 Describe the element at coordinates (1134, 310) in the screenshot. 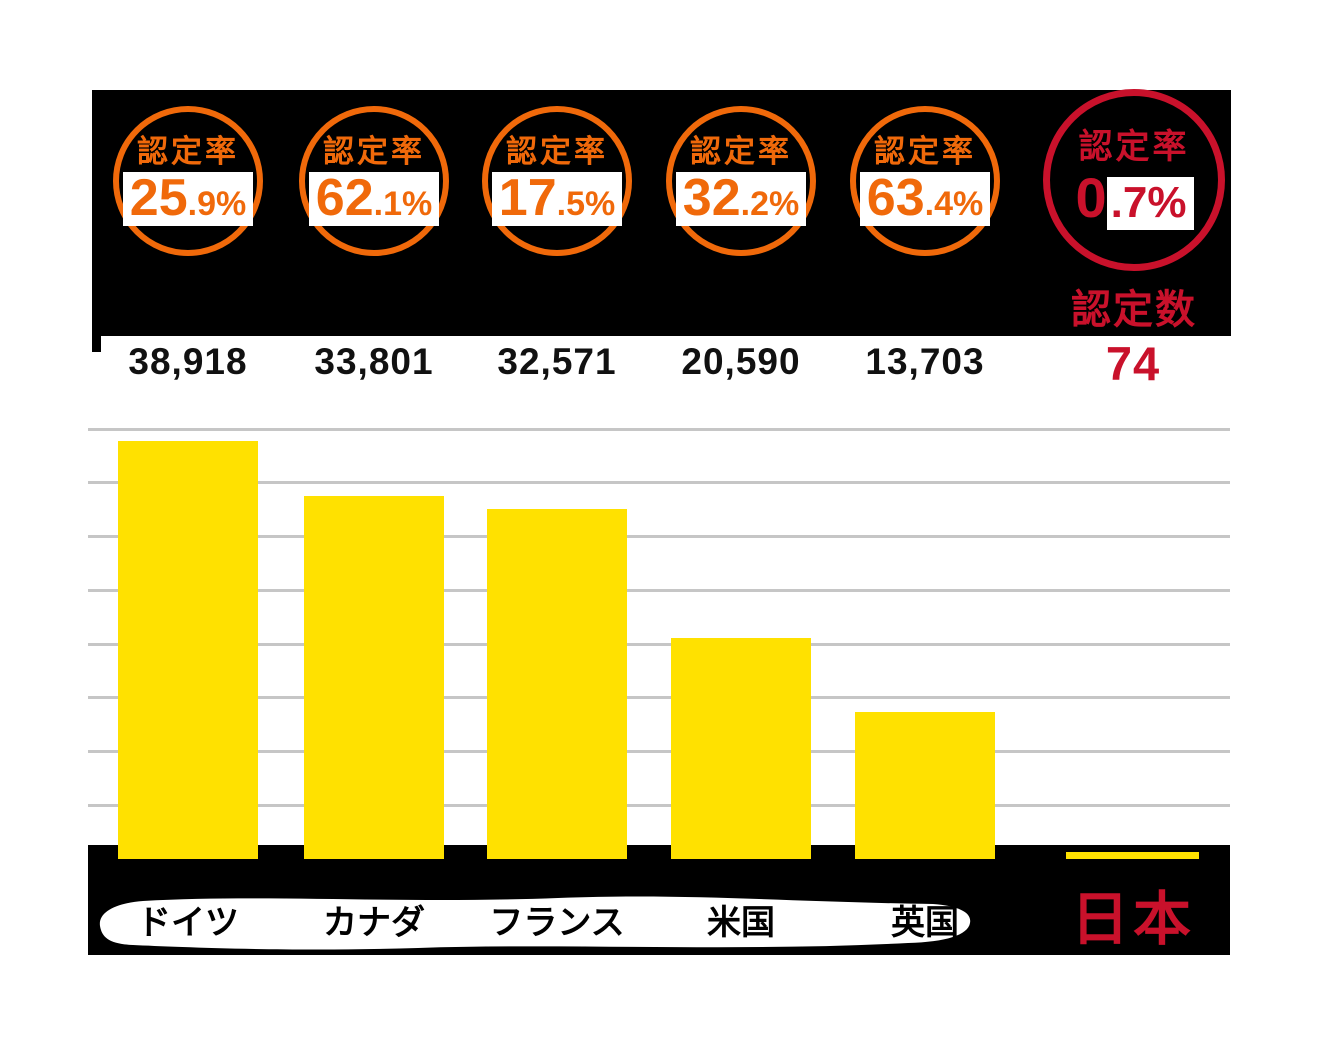

I see `count-heading: 認定数` at that location.